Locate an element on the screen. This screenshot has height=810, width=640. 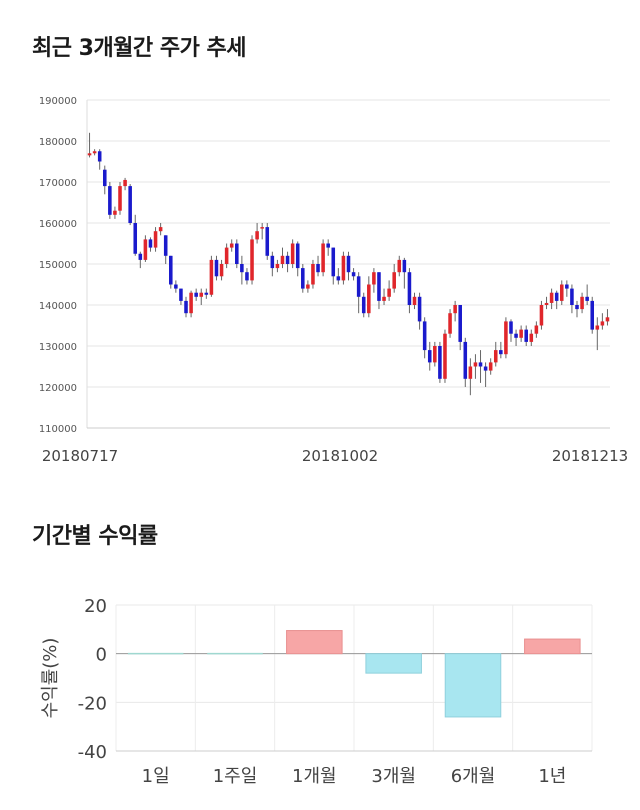
returns-x-tick-label: 1년 is located at coordinates (552, 776).